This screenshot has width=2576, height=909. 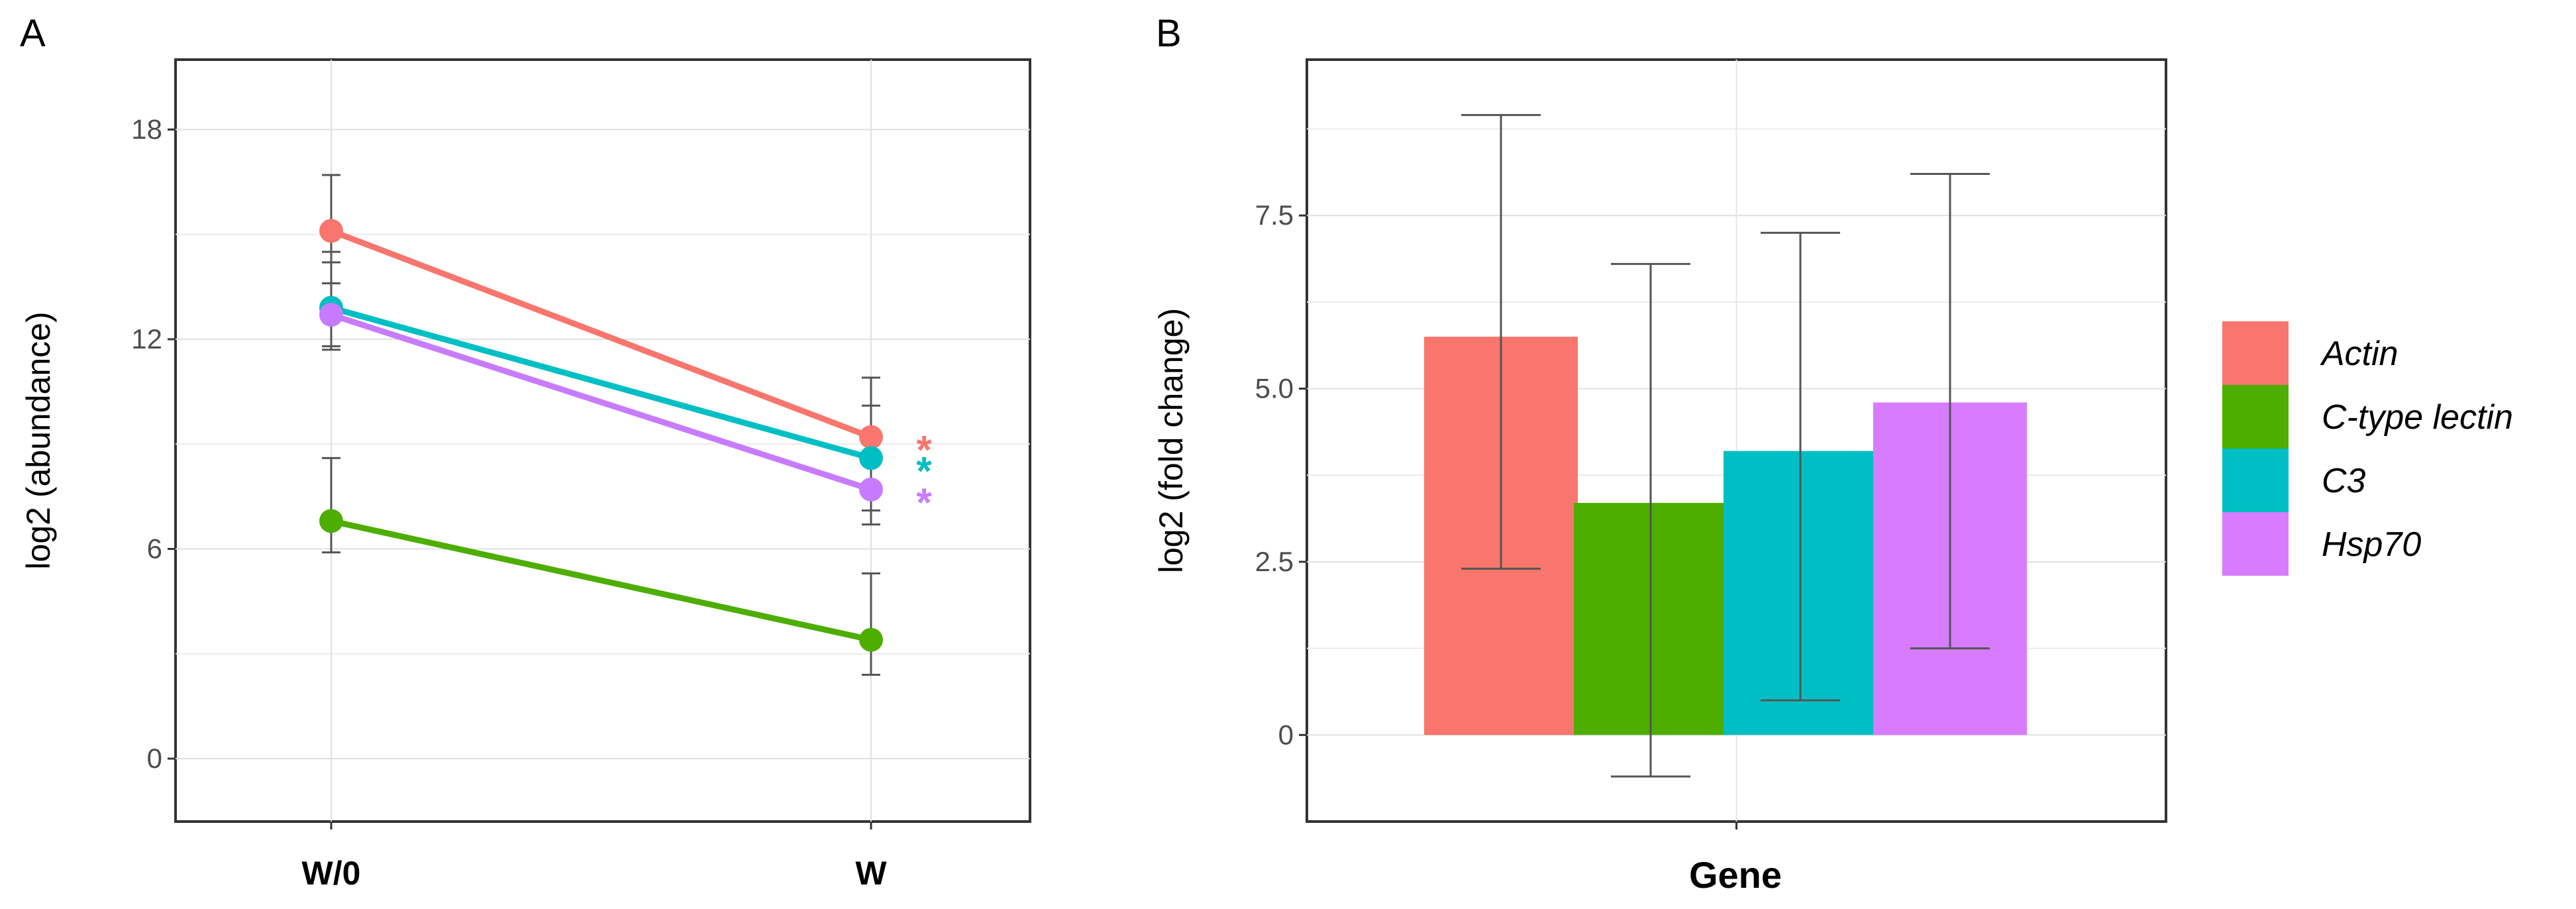 I want to click on y-tick-label: 7.5, so click(x=1274, y=215).